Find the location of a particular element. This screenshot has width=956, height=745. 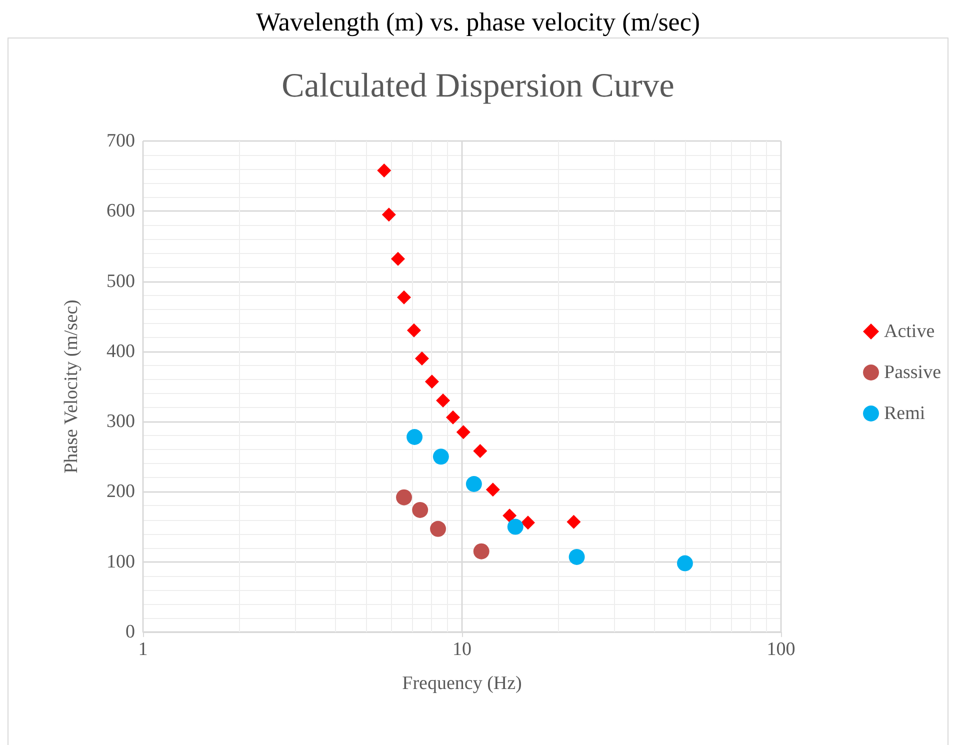

legend-label: Active is located at coordinates (909, 331).